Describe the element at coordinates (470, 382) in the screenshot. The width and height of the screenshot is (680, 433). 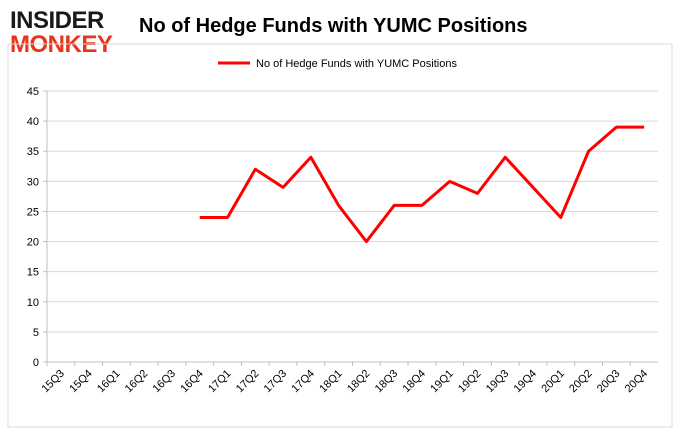
I see `x-tick-label: 19Q2` at that location.